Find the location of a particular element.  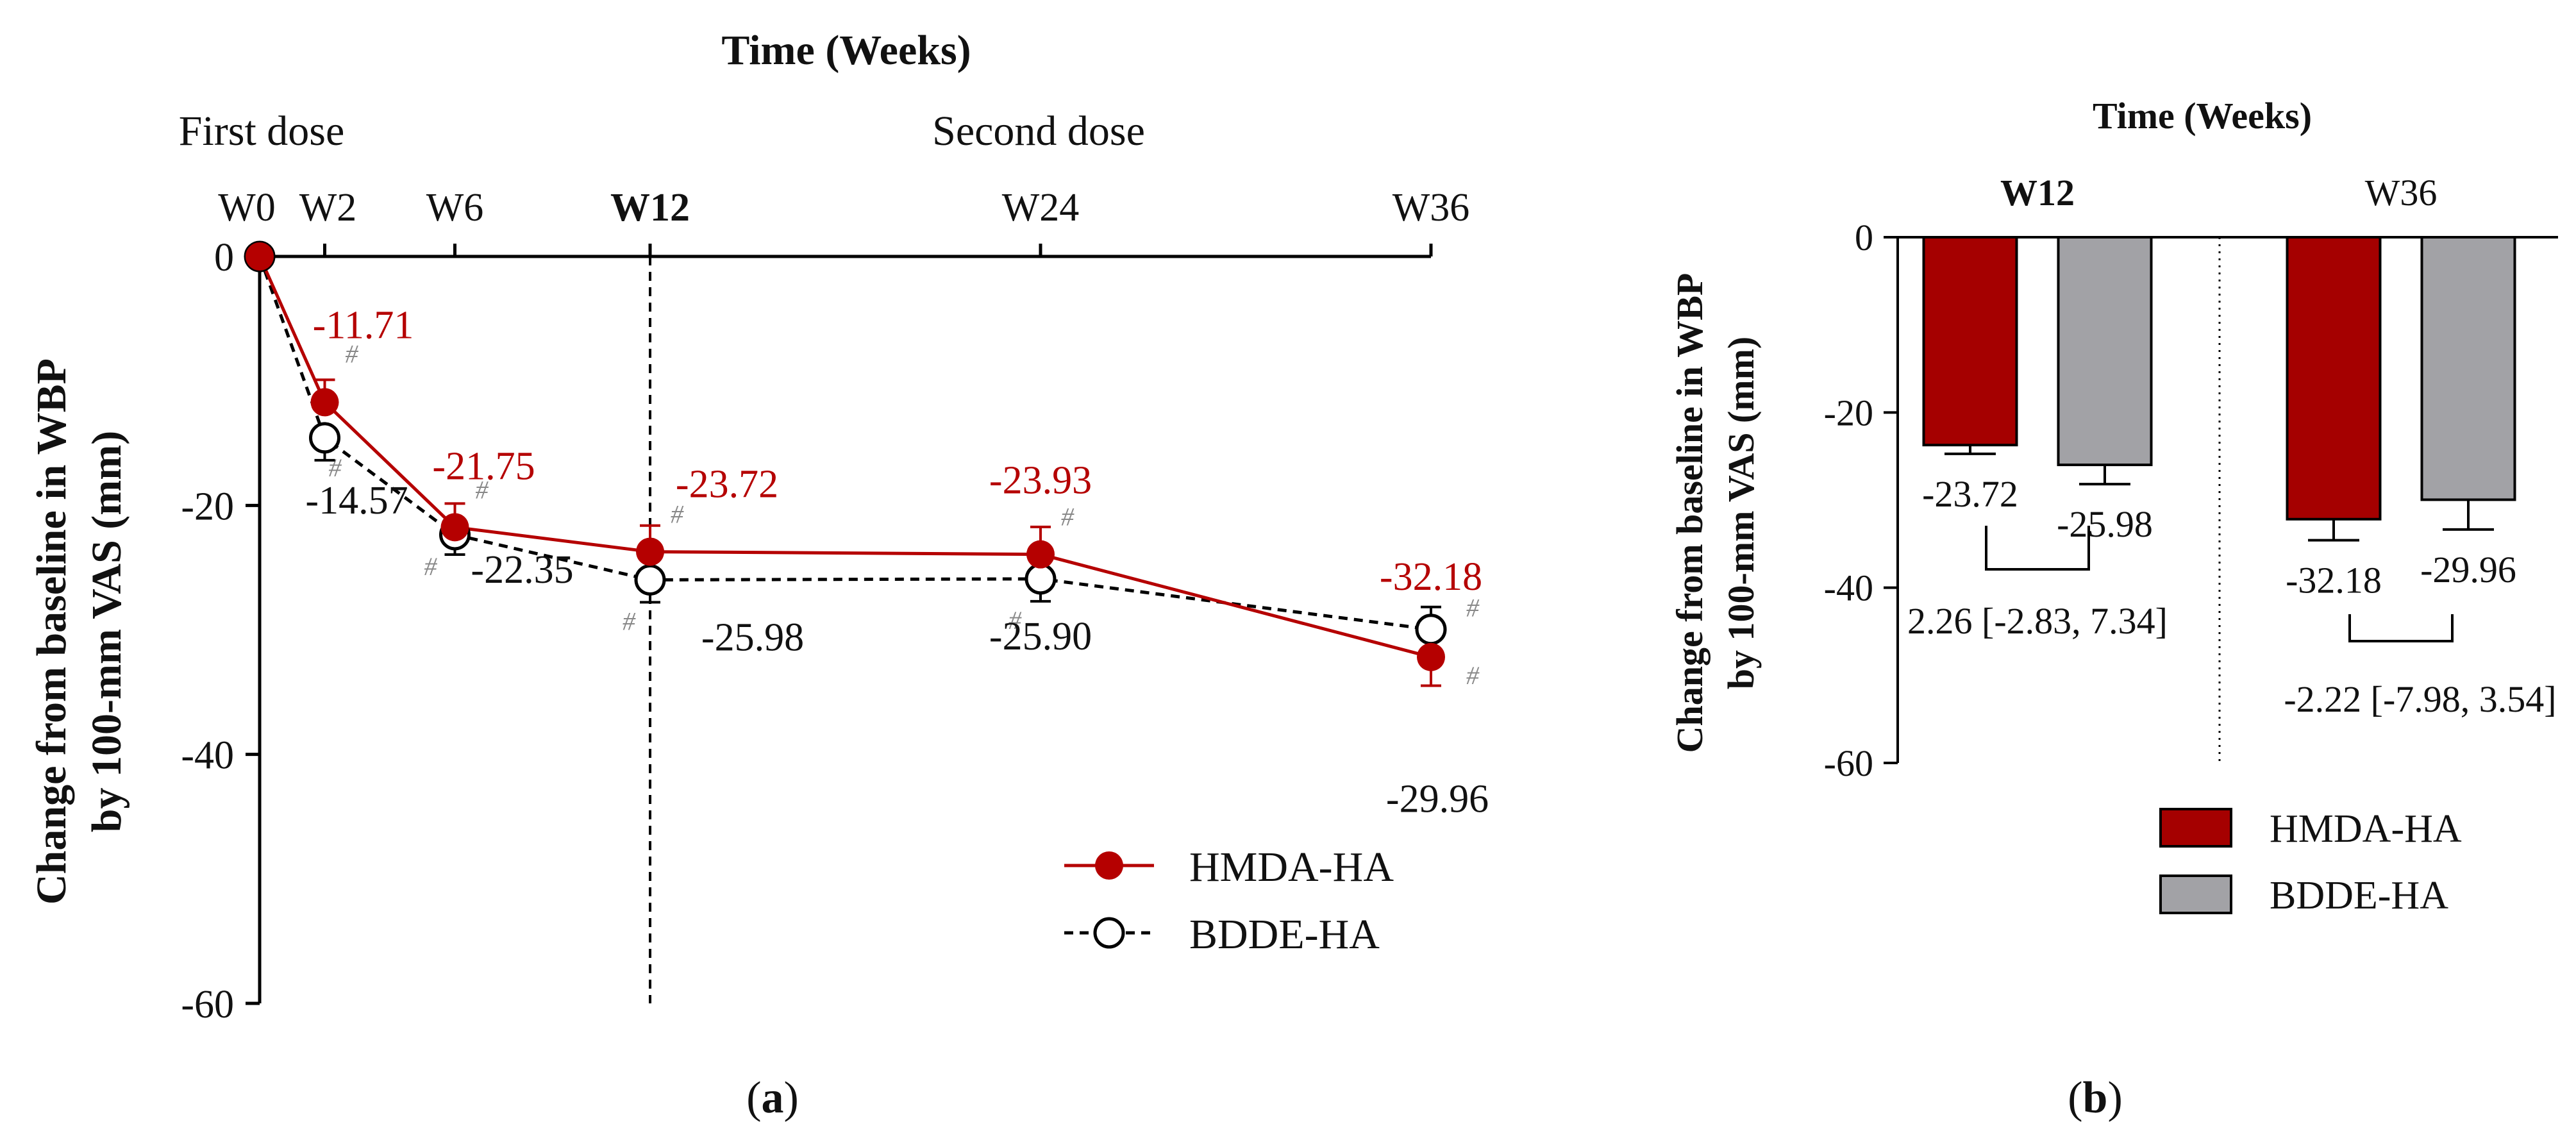

panel-a-xtick-label: W0 is located at coordinates (247, 208).